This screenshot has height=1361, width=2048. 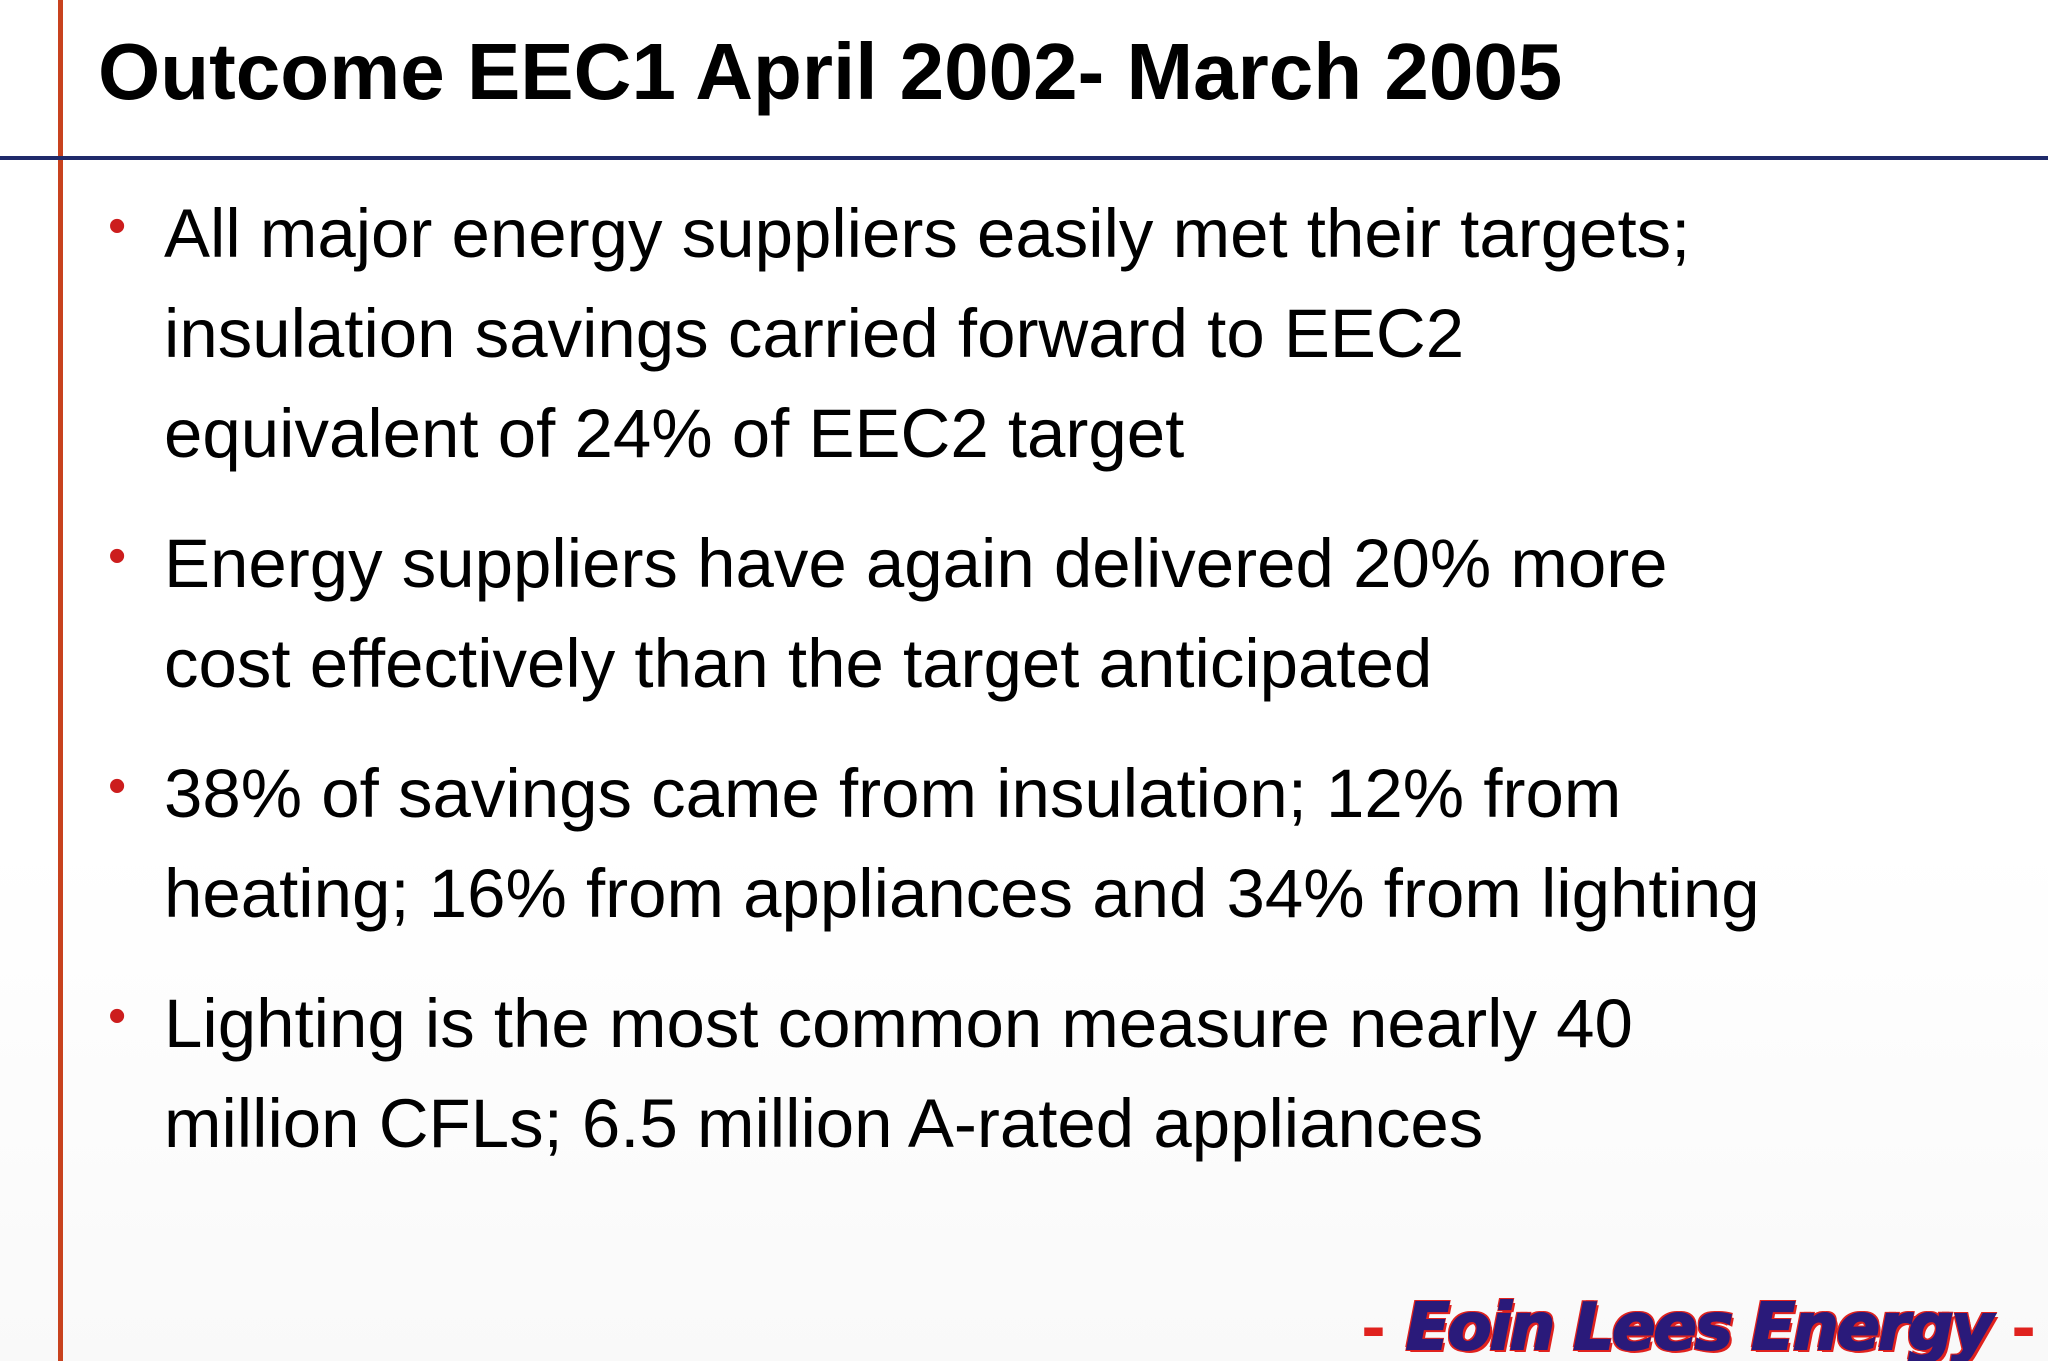 What do you see at coordinates (1699, 1325) in the screenshot?
I see `logo-wordmark: Eoin Lees Energy` at bounding box center [1699, 1325].